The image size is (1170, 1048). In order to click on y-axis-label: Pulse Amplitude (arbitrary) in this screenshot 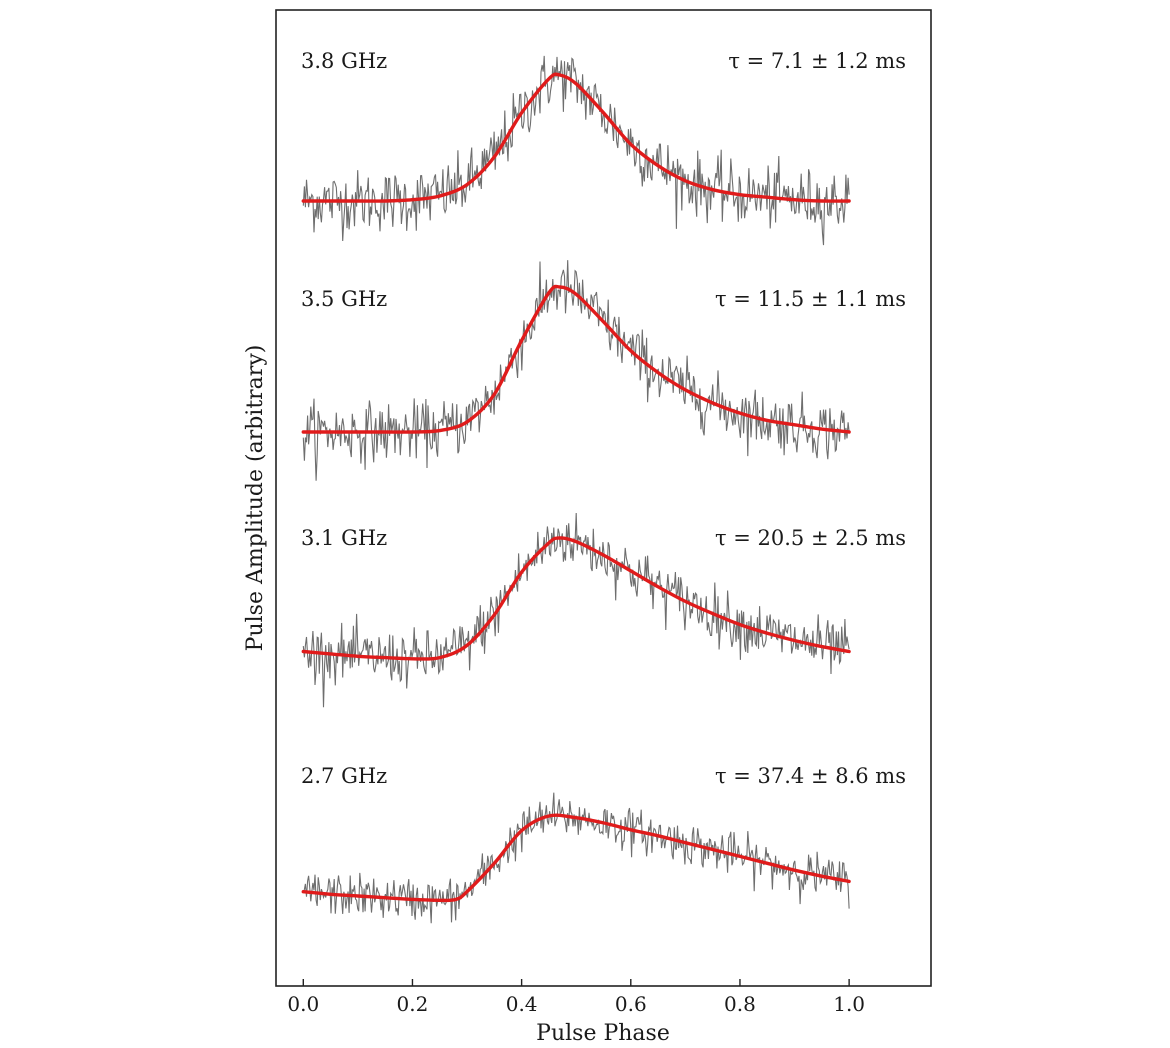, I will do `click(255, 498)`.